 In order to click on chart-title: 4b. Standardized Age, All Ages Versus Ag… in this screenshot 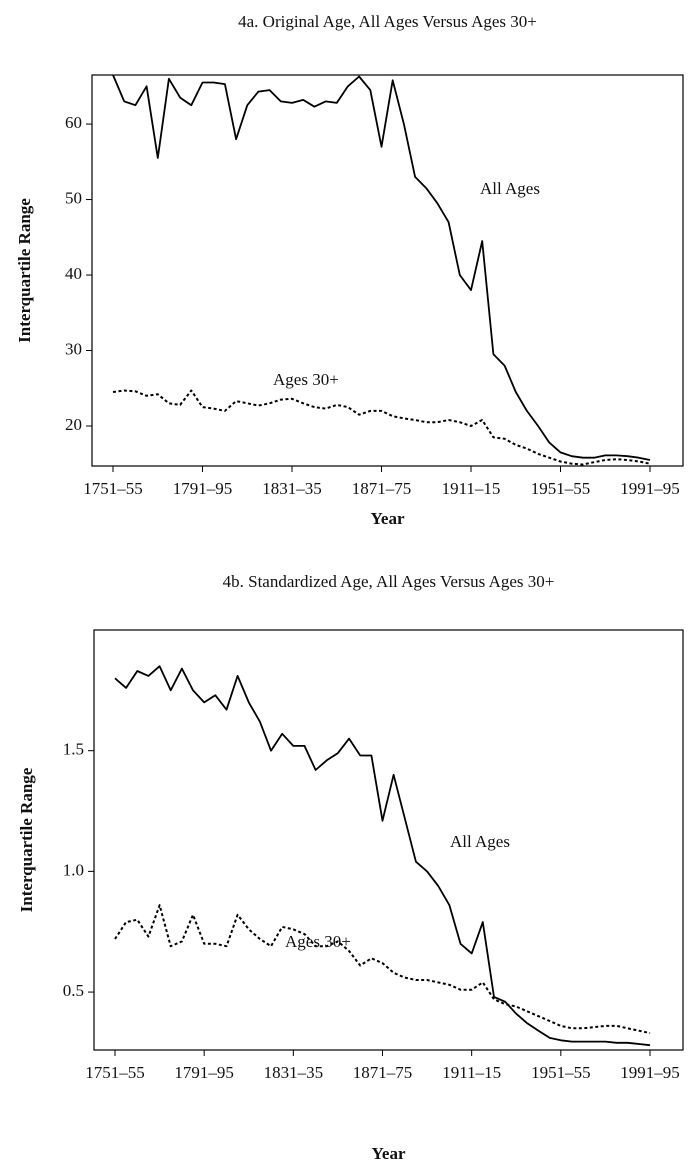, I will do `click(389, 581)`.